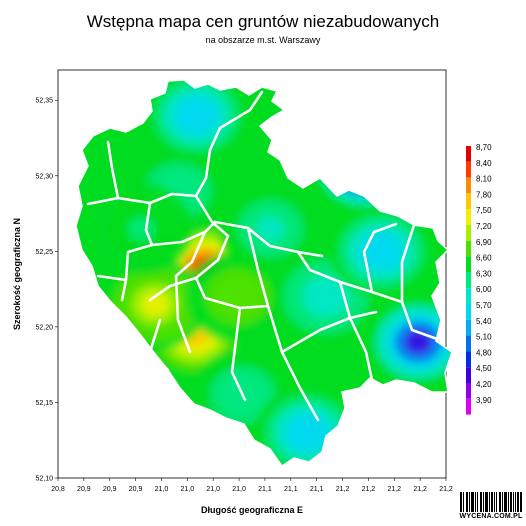 This screenshot has width=526, height=526. I want to click on y-tick-label: 52,20, so click(44, 327).